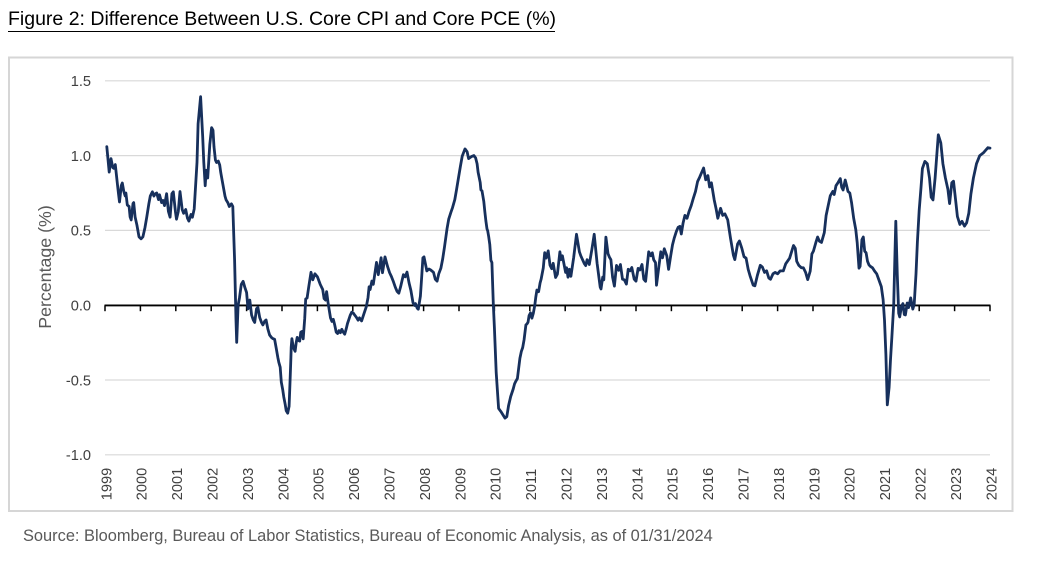 This screenshot has width=1045, height=563. I want to click on svg-text: 2024, so click(992, 484).